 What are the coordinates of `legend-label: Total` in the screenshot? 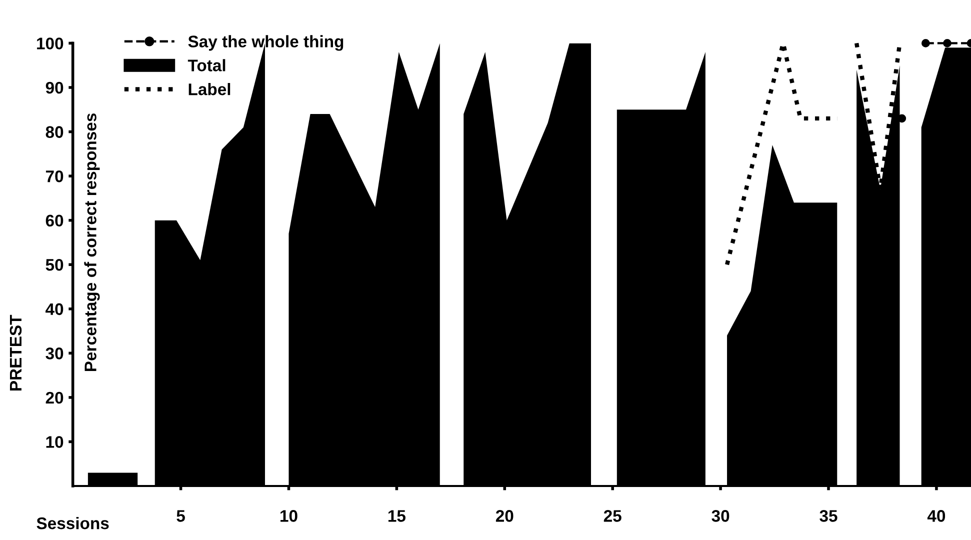 It's located at (207, 65).